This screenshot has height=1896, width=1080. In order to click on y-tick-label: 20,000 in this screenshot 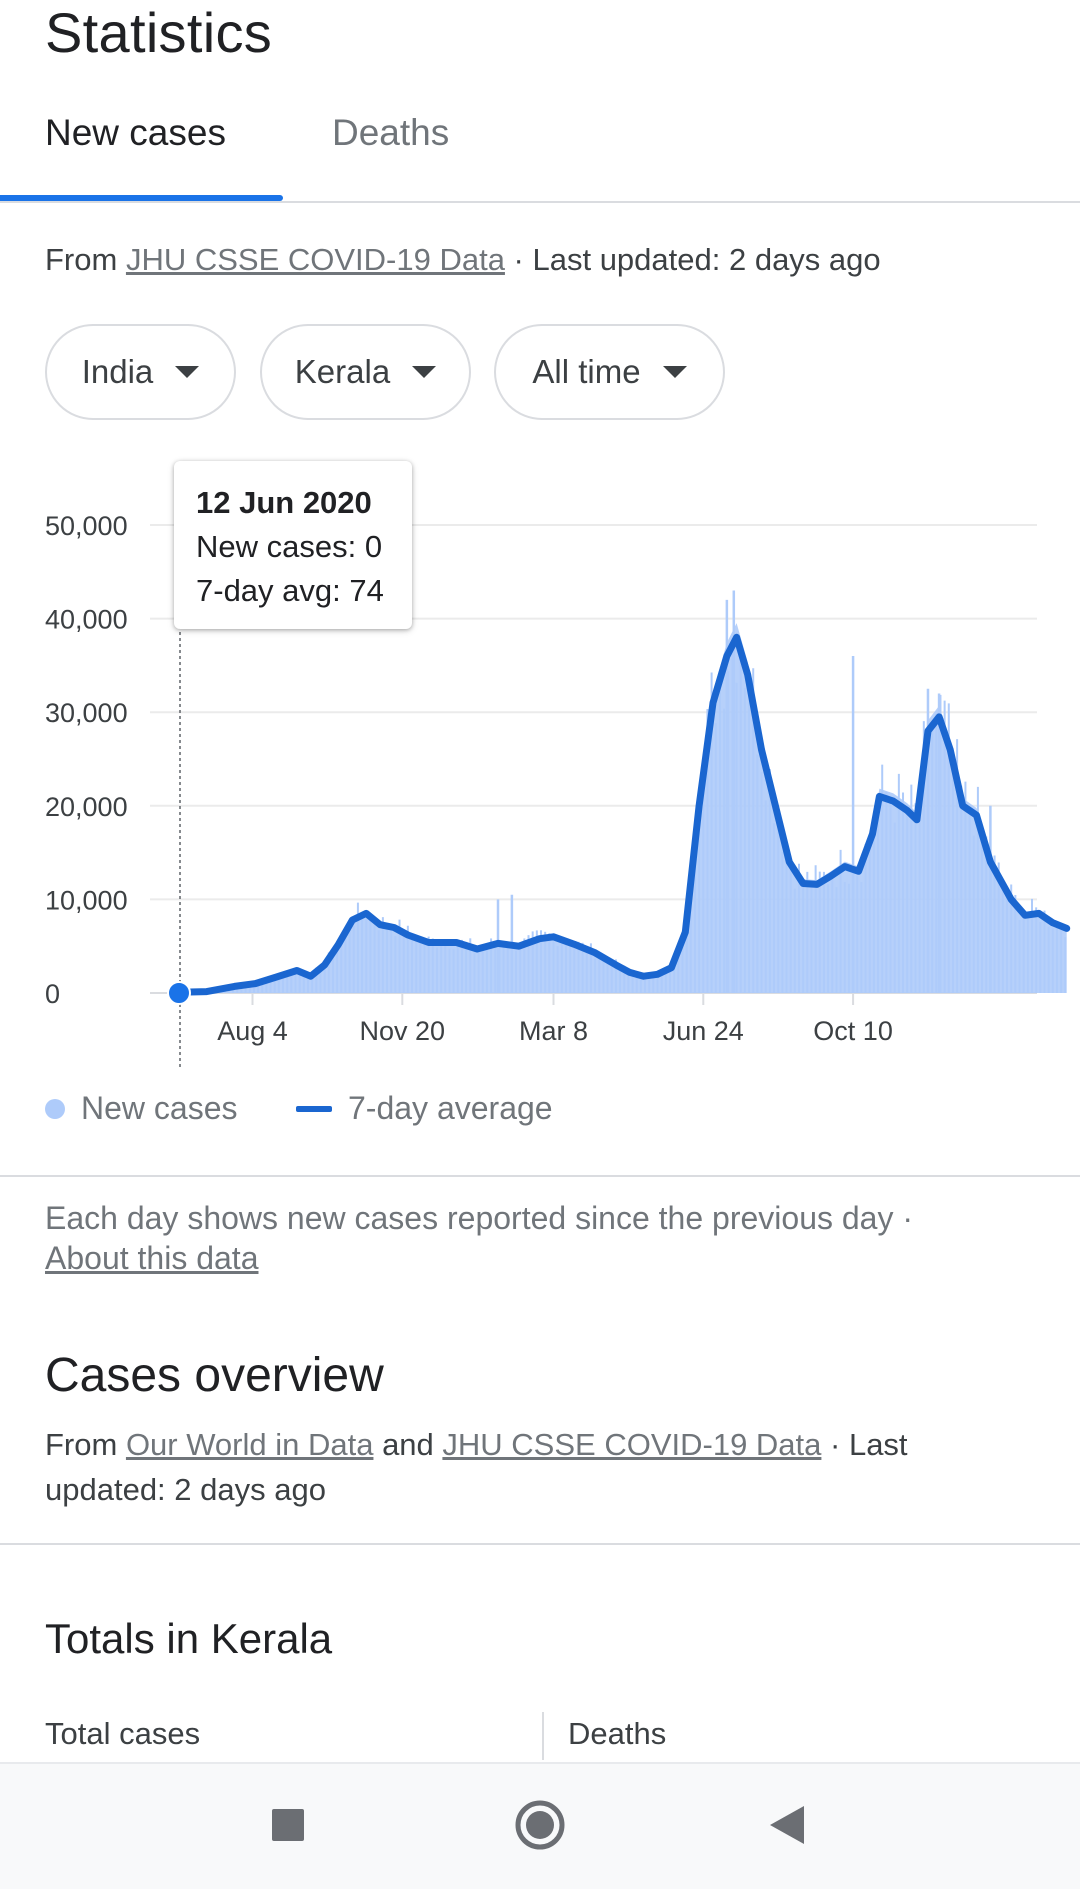, I will do `click(86, 807)`.